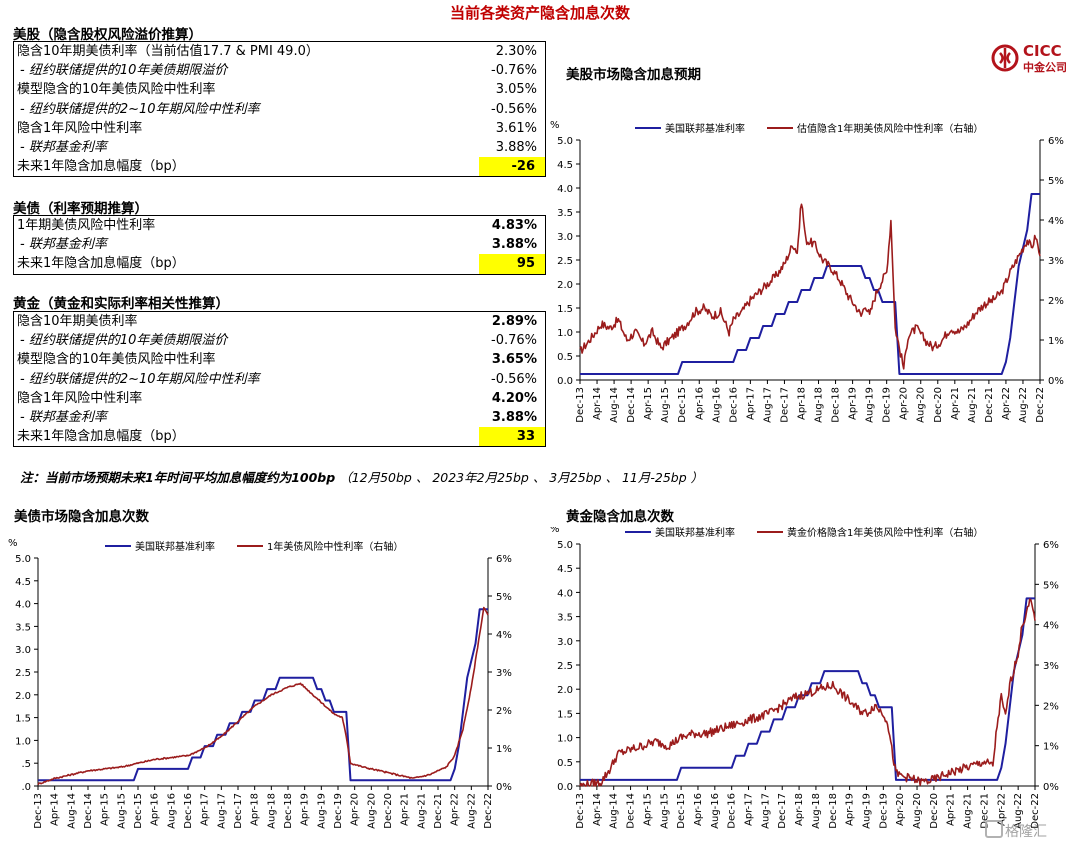 This screenshot has width=1080, height=851. What do you see at coordinates (23, 605) in the screenshot?
I see `y-tick-label: 4.0` at bounding box center [23, 605].